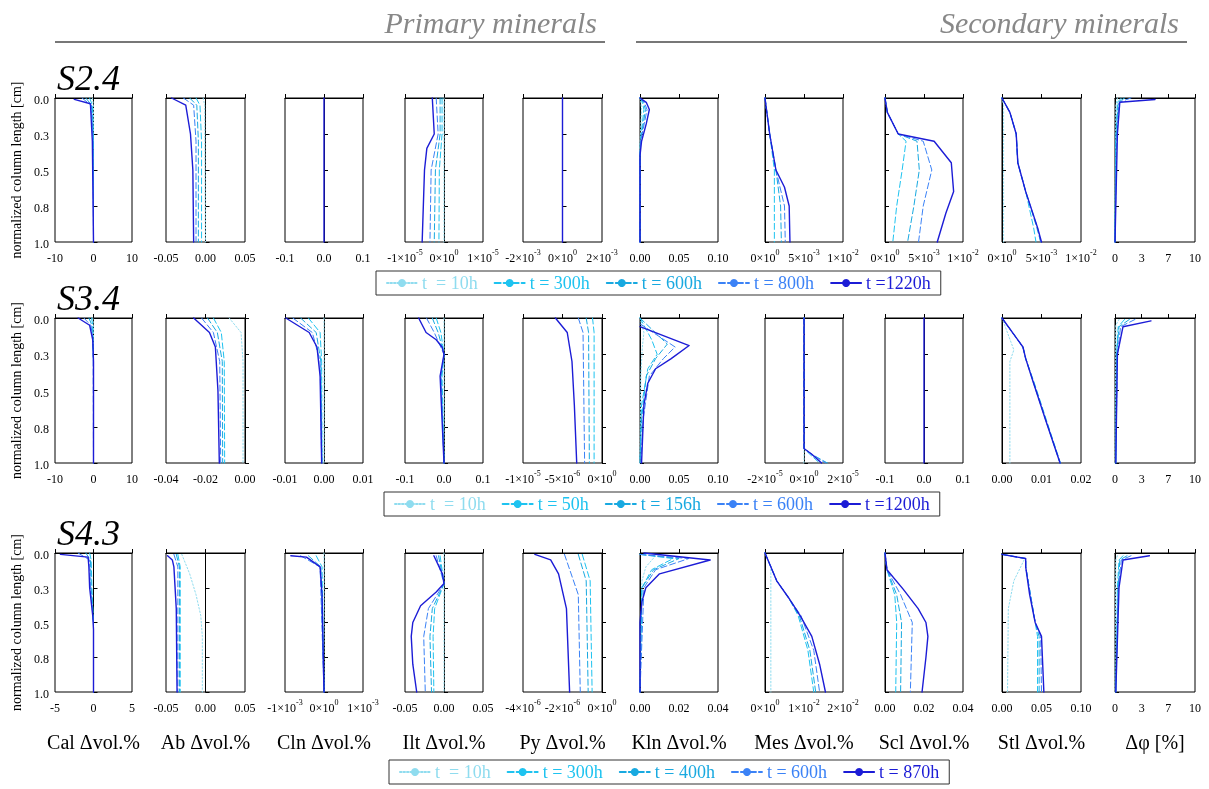 The height and width of the screenshot is (789, 1209). I want to click on x-axis-title: Mes Δvol.%, so click(804, 742).